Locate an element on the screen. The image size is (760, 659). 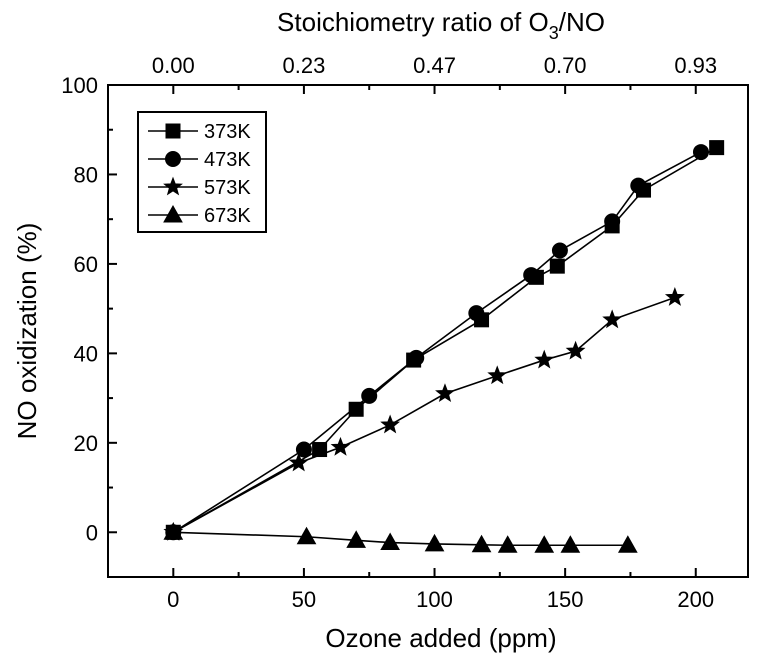
top-axis-title-subscript: 3 is located at coordinates (554, 33).